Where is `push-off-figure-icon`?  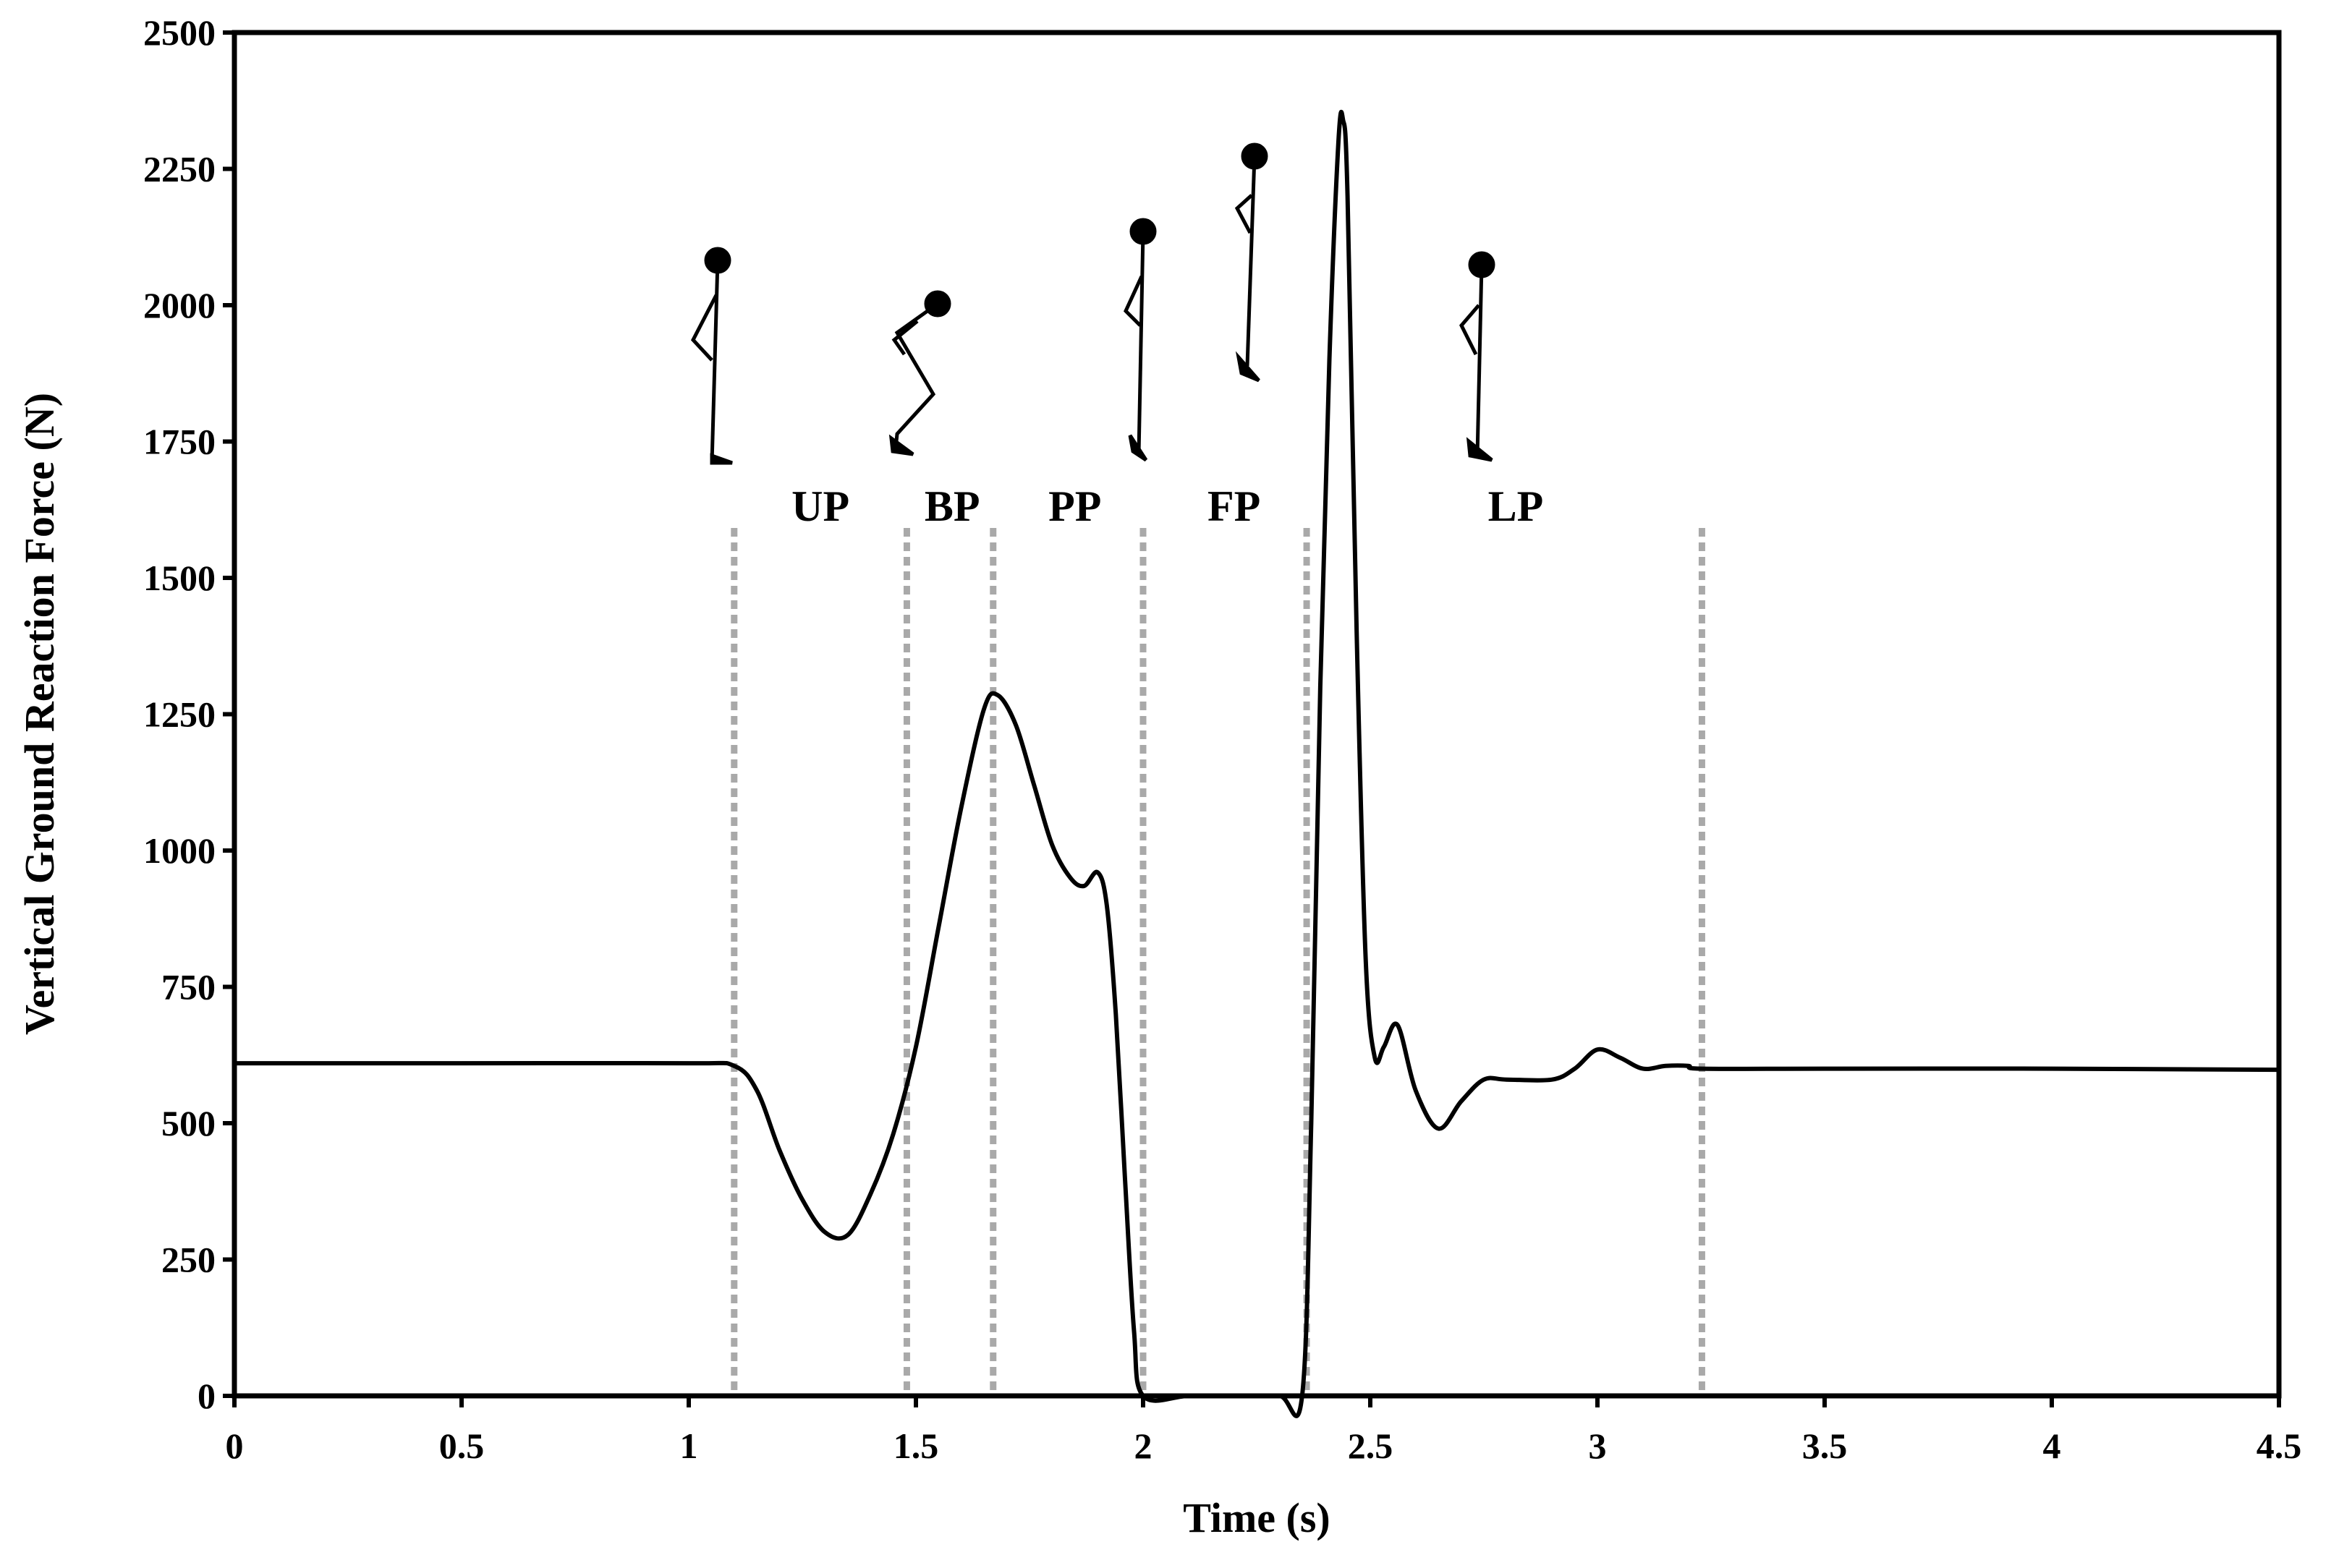 push-off-figure-icon is located at coordinates (1140, 340).